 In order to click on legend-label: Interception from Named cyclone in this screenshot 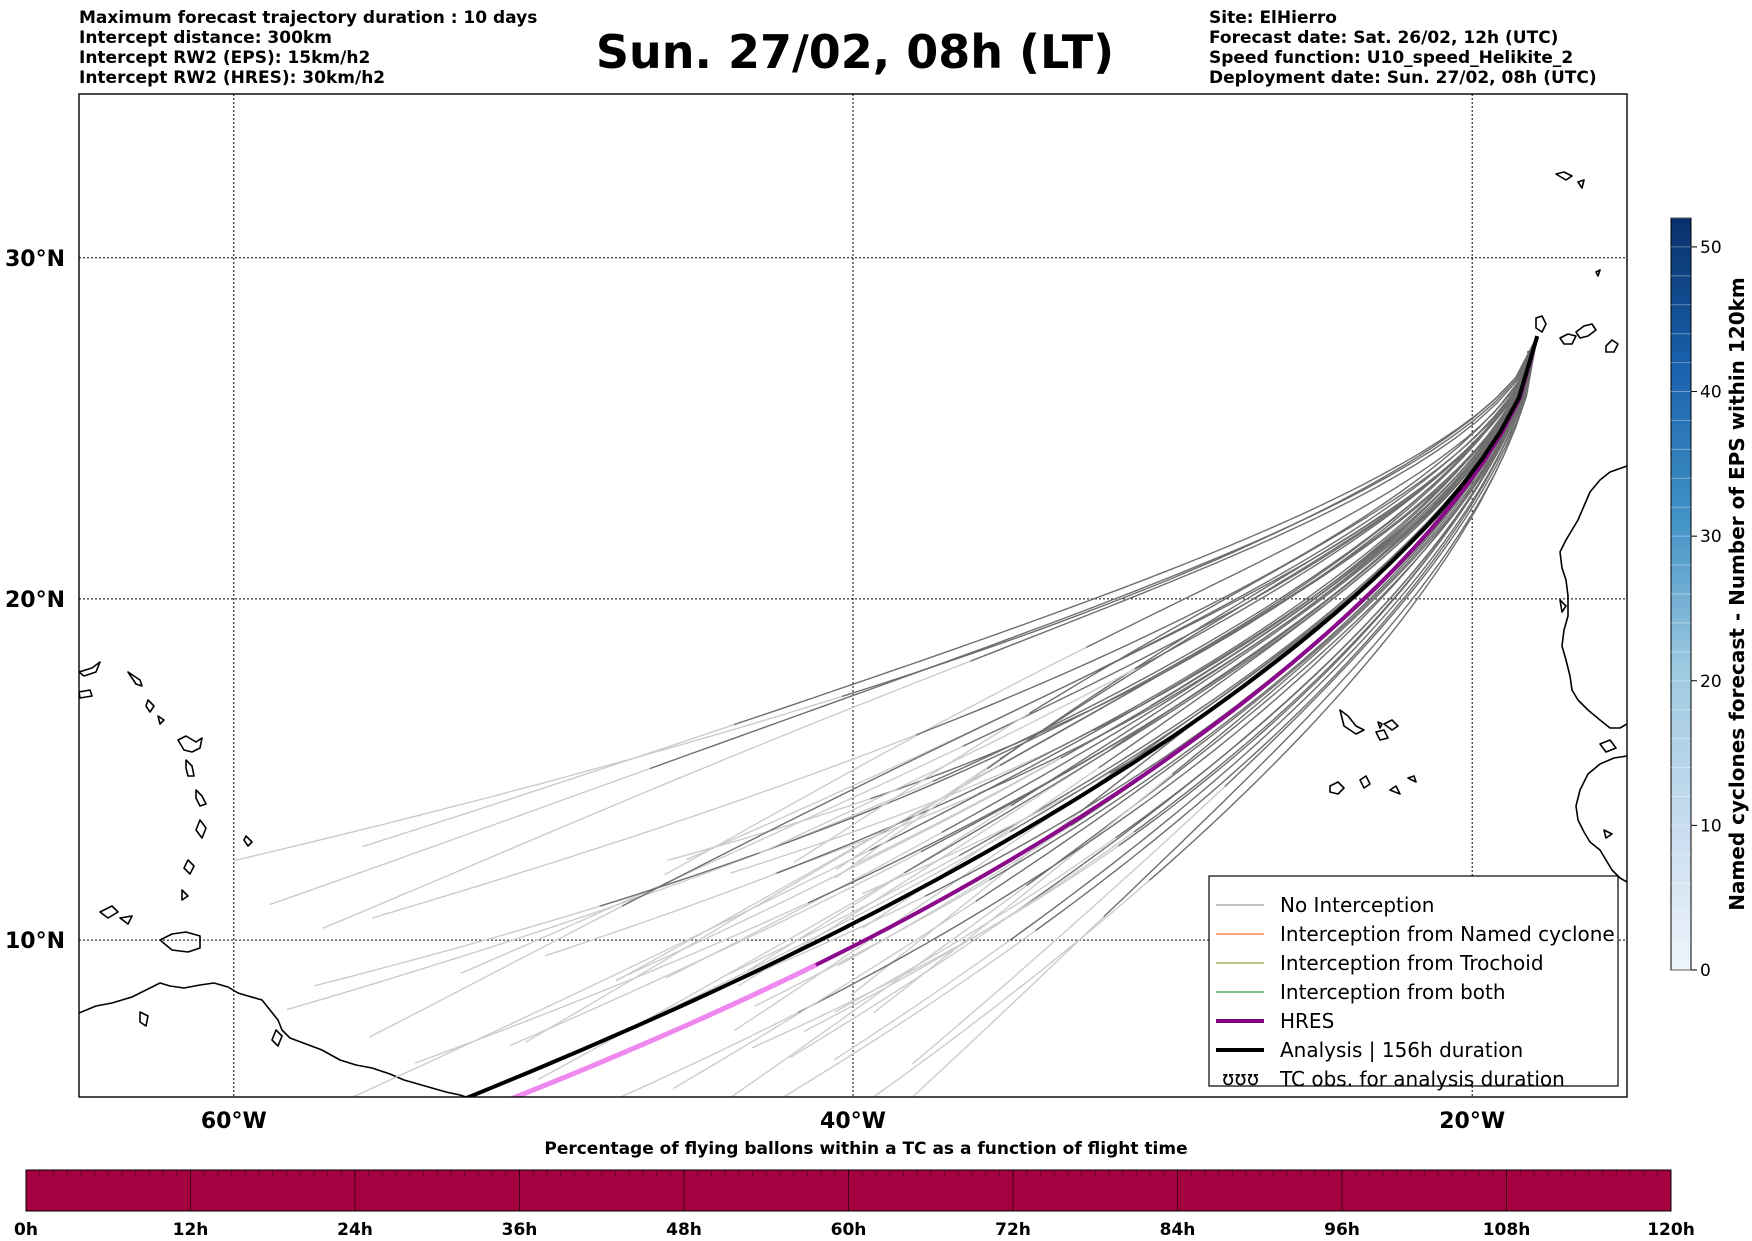, I will do `click(1447, 934)`.